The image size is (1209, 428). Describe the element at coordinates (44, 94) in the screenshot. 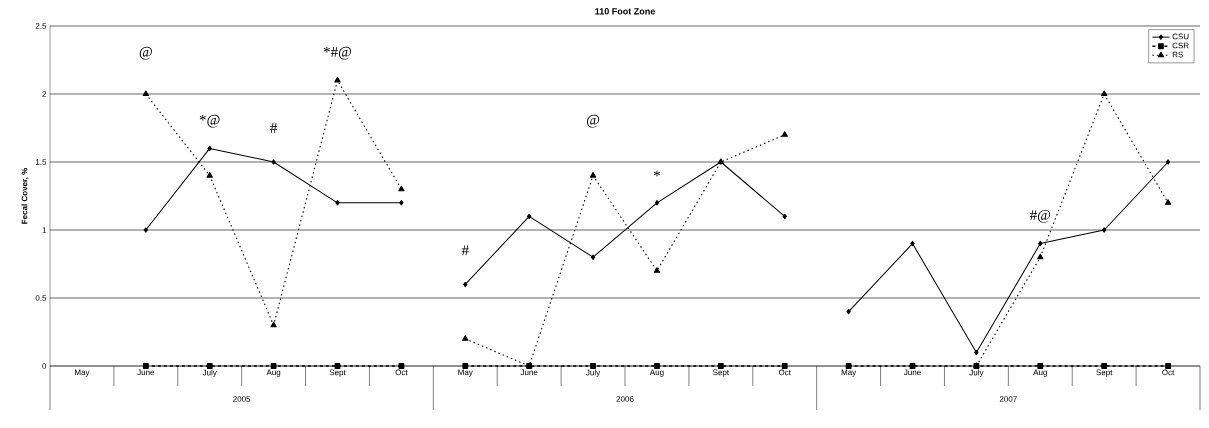

I see `y-tick-label: 2` at that location.